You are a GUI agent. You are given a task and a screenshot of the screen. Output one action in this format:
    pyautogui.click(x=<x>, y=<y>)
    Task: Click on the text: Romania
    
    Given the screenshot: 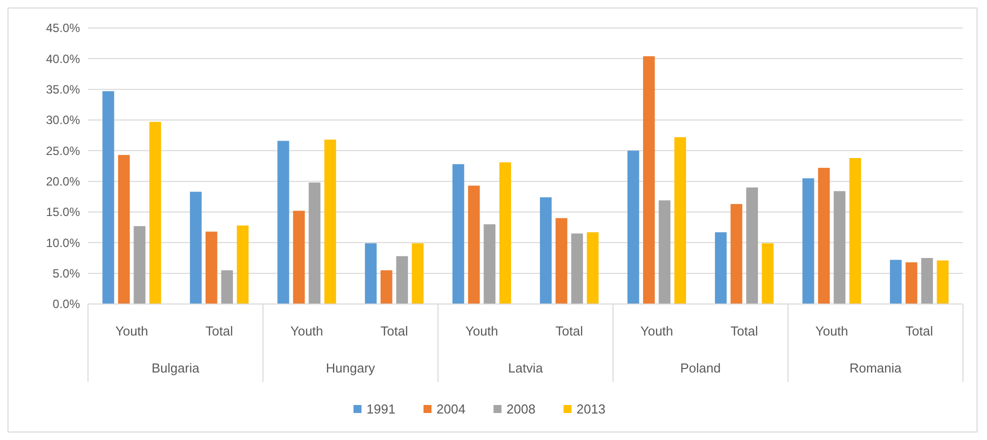 What is the action you would take?
    pyautogui.click(x=875, y=368)
    